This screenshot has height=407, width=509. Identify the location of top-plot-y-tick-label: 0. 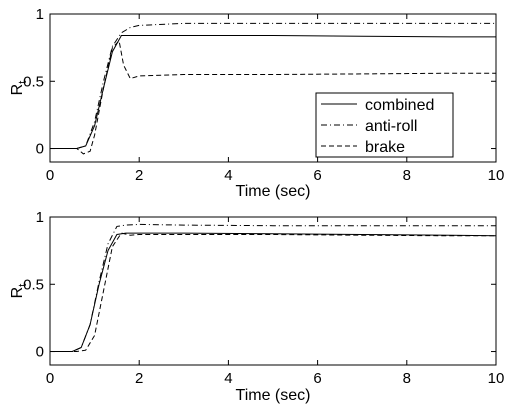
(40, 149).